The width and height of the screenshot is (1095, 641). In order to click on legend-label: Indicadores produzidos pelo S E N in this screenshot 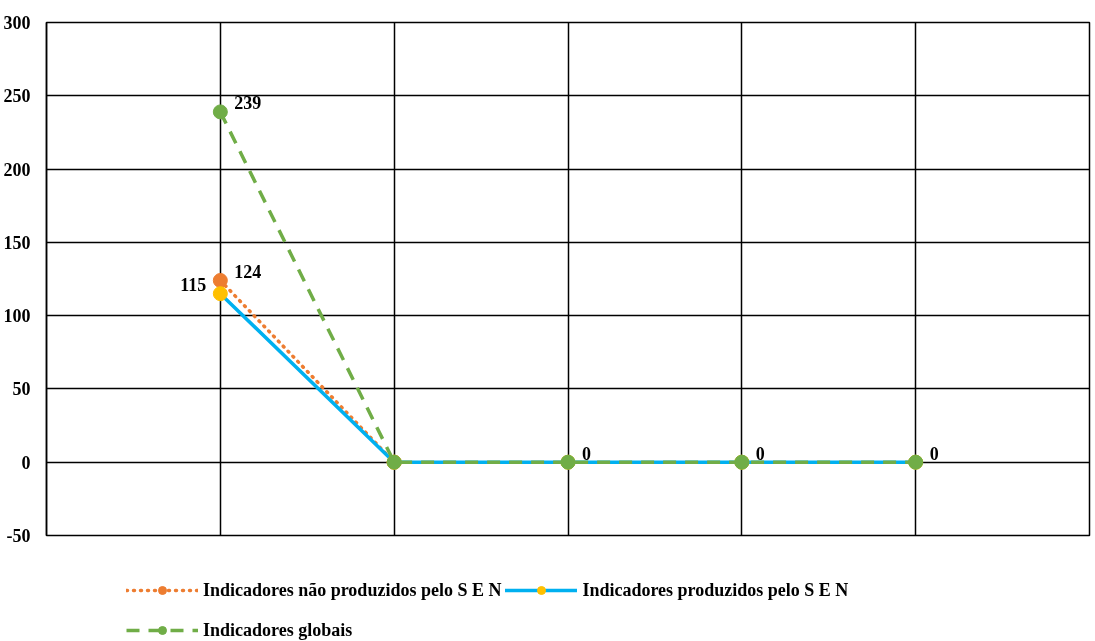, I will do `click(715, 590)`.